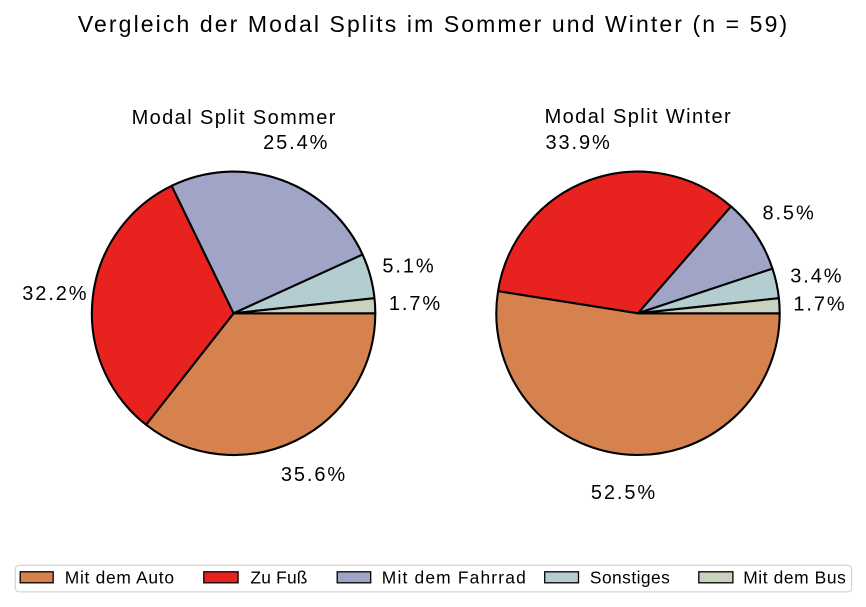  What do you see at coordinates (408, 267) in the screenshot?
I see `svg-text: 5.1%` at bounding box center [408, 267].